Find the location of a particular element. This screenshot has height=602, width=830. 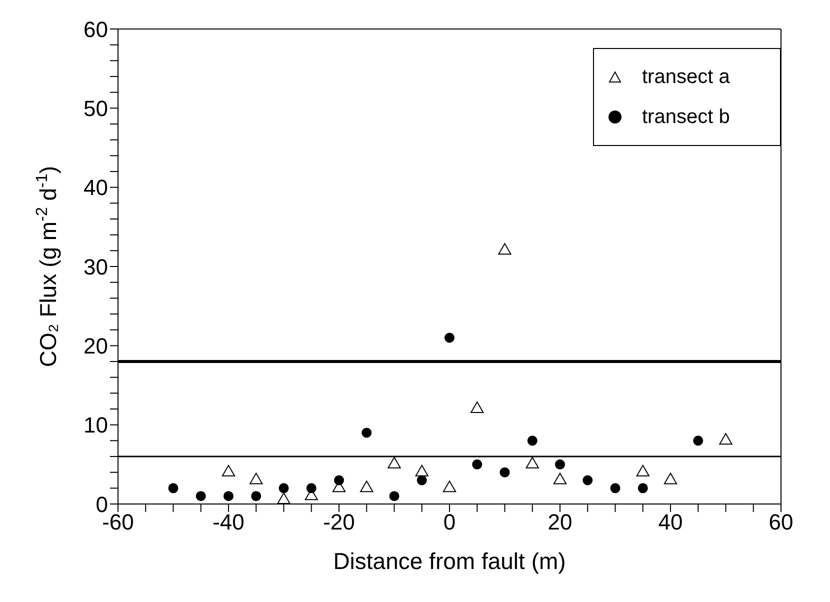

x-tick-label: 20 is located at coordinates (560, 522).